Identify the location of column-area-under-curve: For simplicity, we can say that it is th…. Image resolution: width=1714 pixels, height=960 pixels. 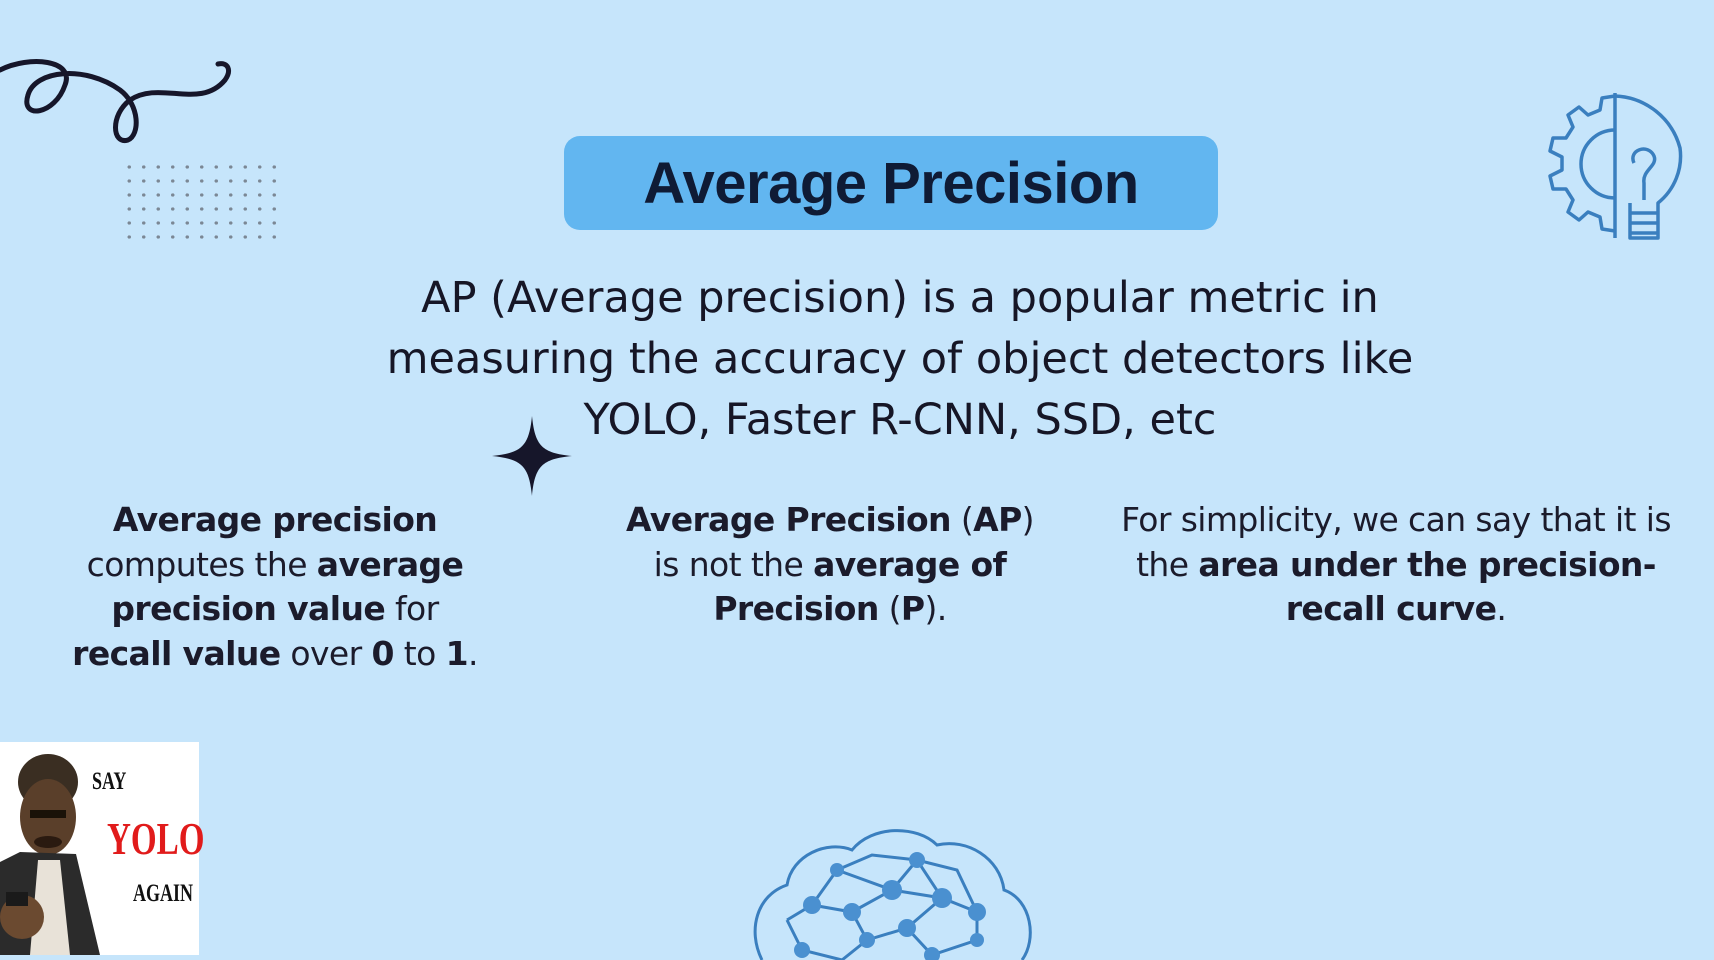
(1396, 564).